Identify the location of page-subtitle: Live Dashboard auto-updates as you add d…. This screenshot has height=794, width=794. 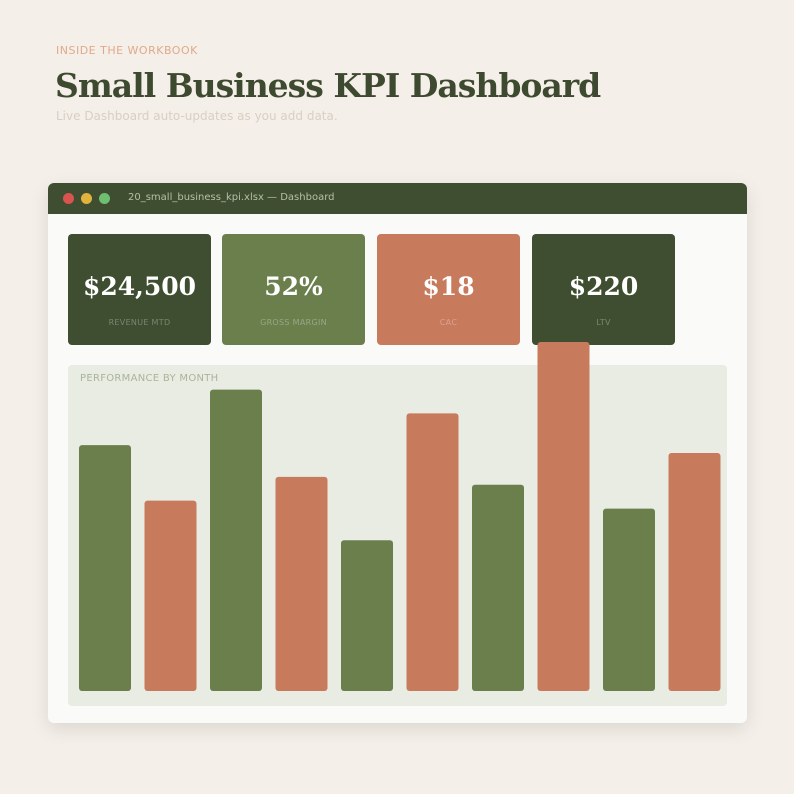
(197, 116).